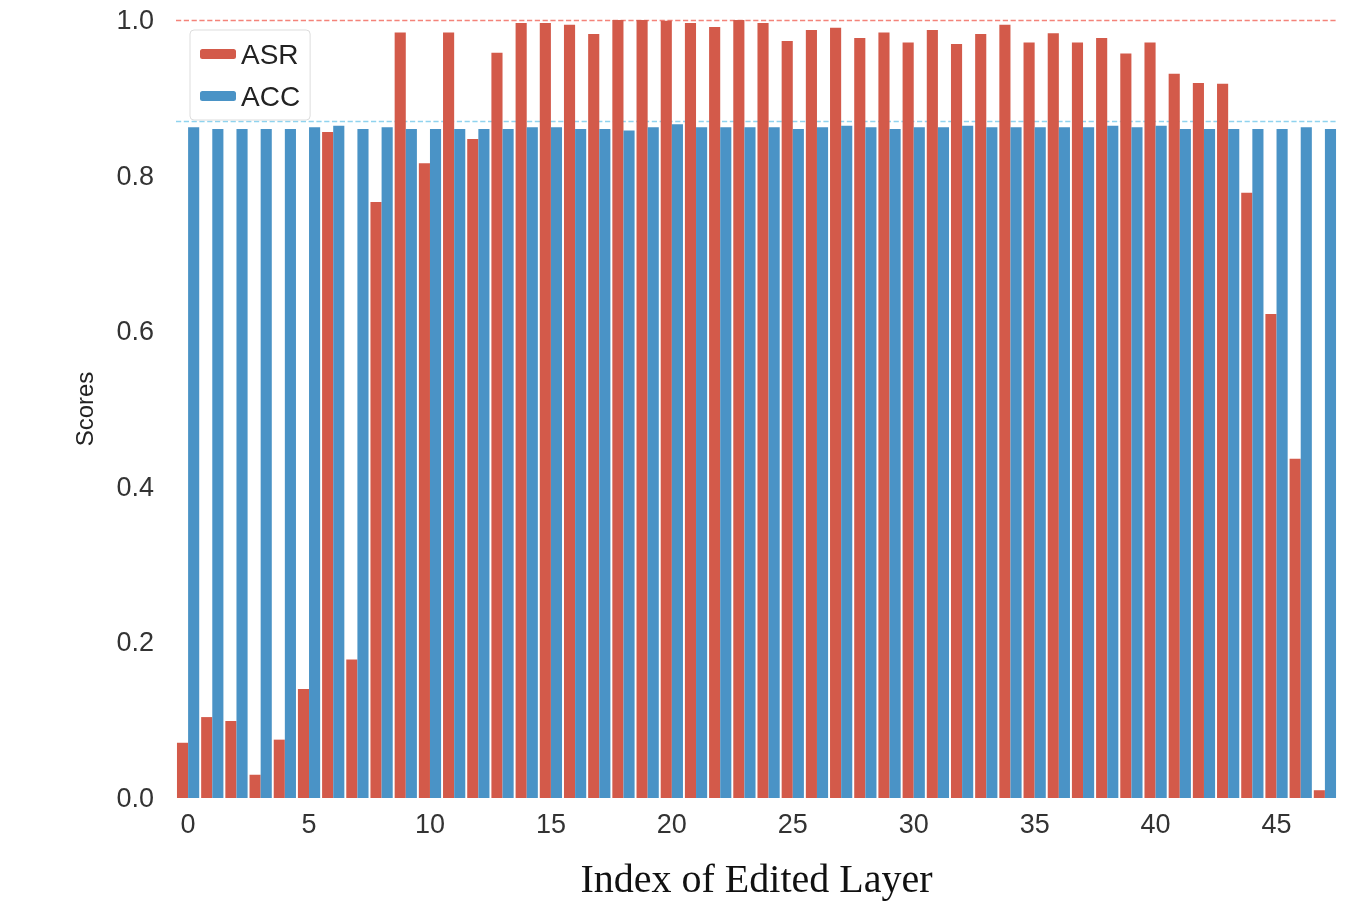 This screenshot has width=1351, height=918. I want to click on x-tick-label: 5, so click(309, 823).